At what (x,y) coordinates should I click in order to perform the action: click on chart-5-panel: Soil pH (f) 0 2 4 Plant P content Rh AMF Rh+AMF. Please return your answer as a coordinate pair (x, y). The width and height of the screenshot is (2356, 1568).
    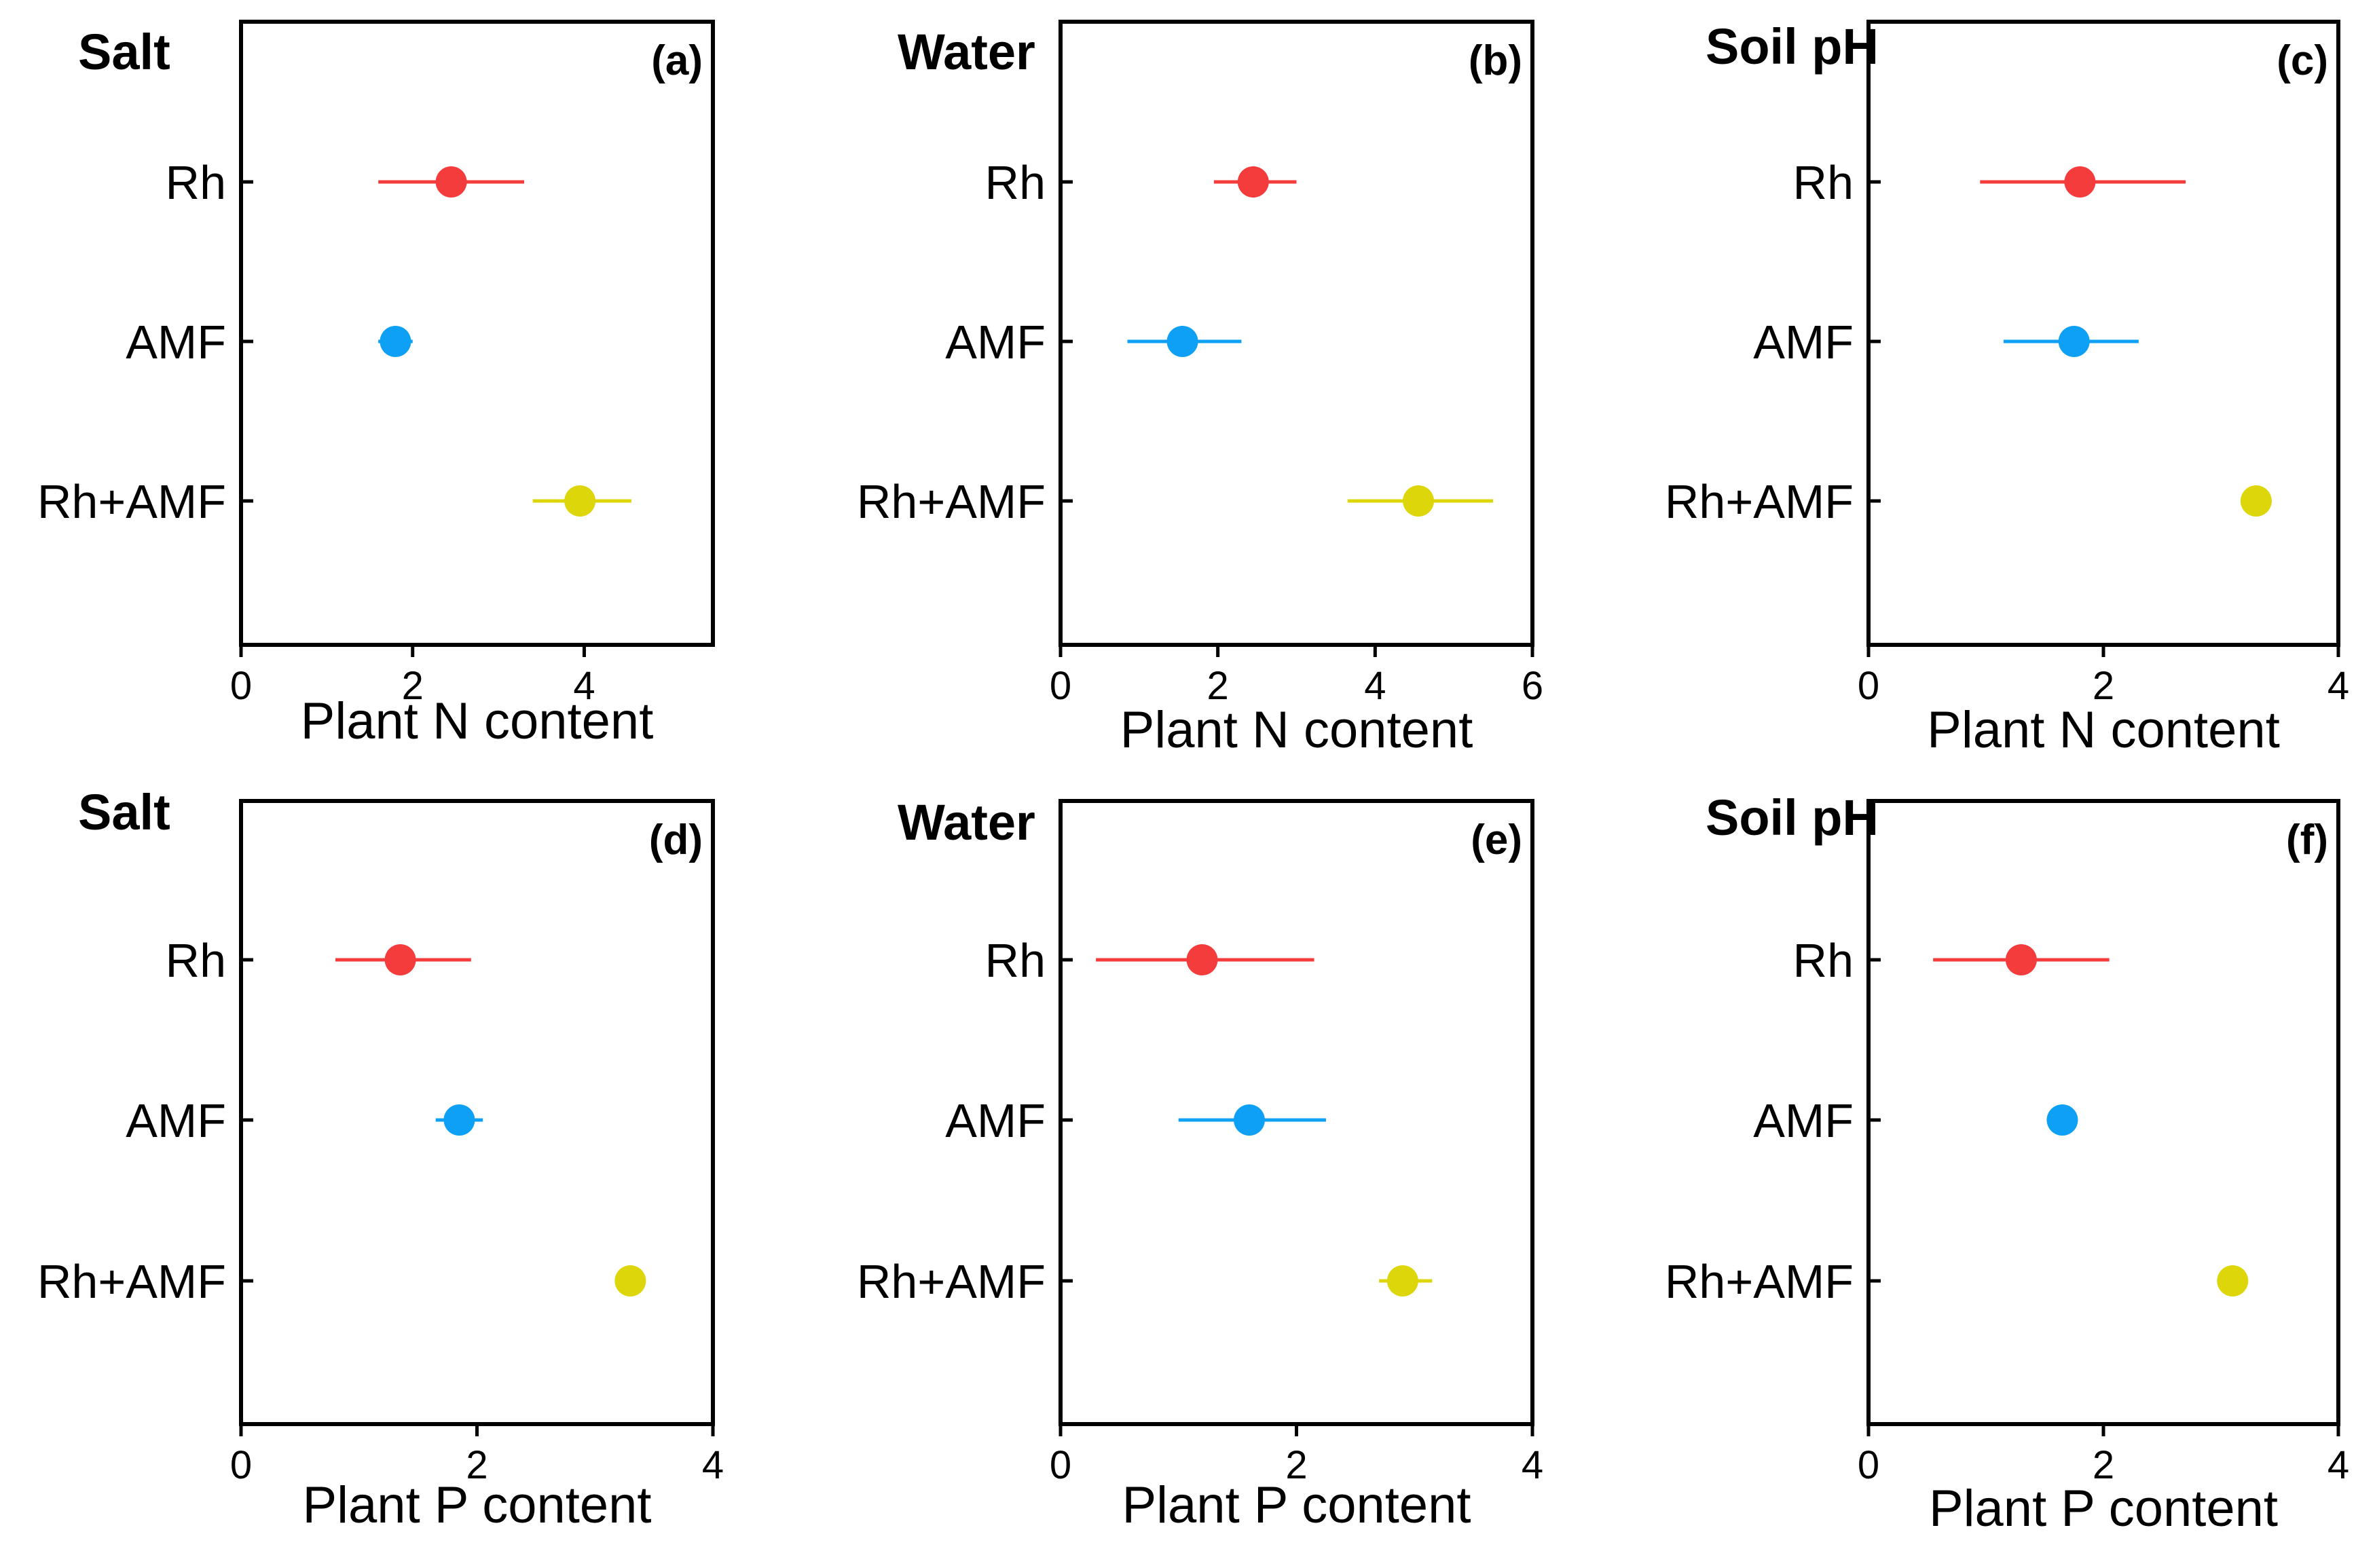
    Looking at the image, I should click on (2007, 1163).